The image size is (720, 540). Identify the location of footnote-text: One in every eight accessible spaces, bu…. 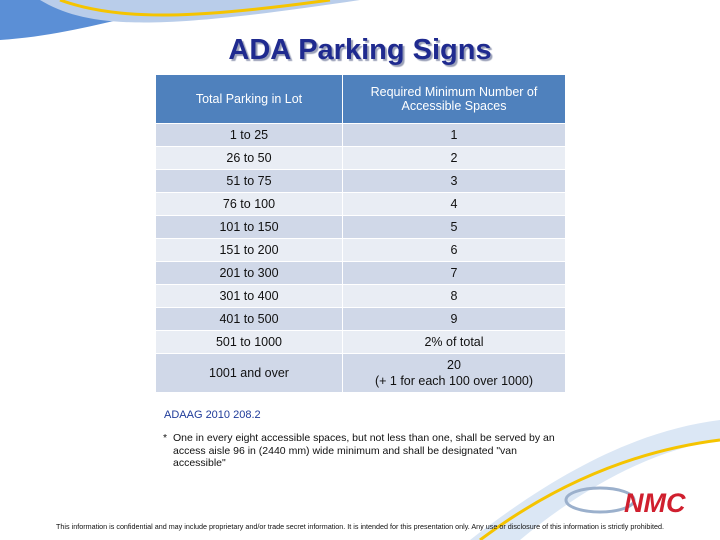
(364, 450).